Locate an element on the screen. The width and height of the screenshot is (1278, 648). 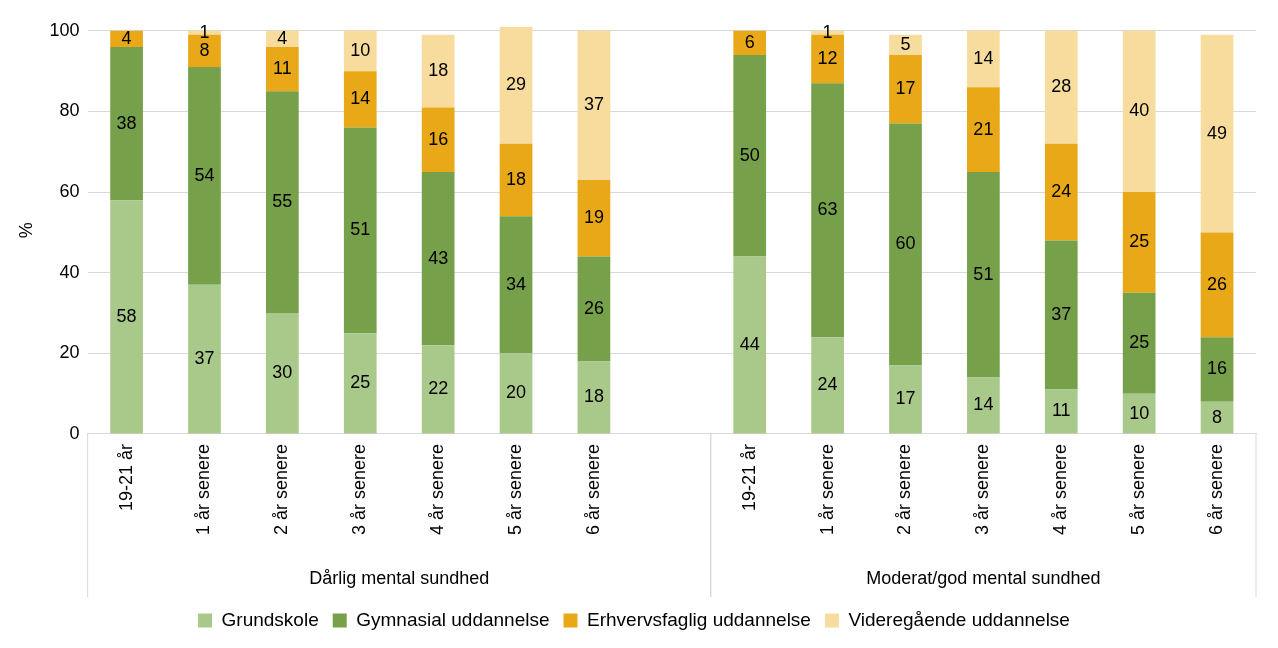
text: Moderat/god mental sundhed is located at coordinates (983, 577).